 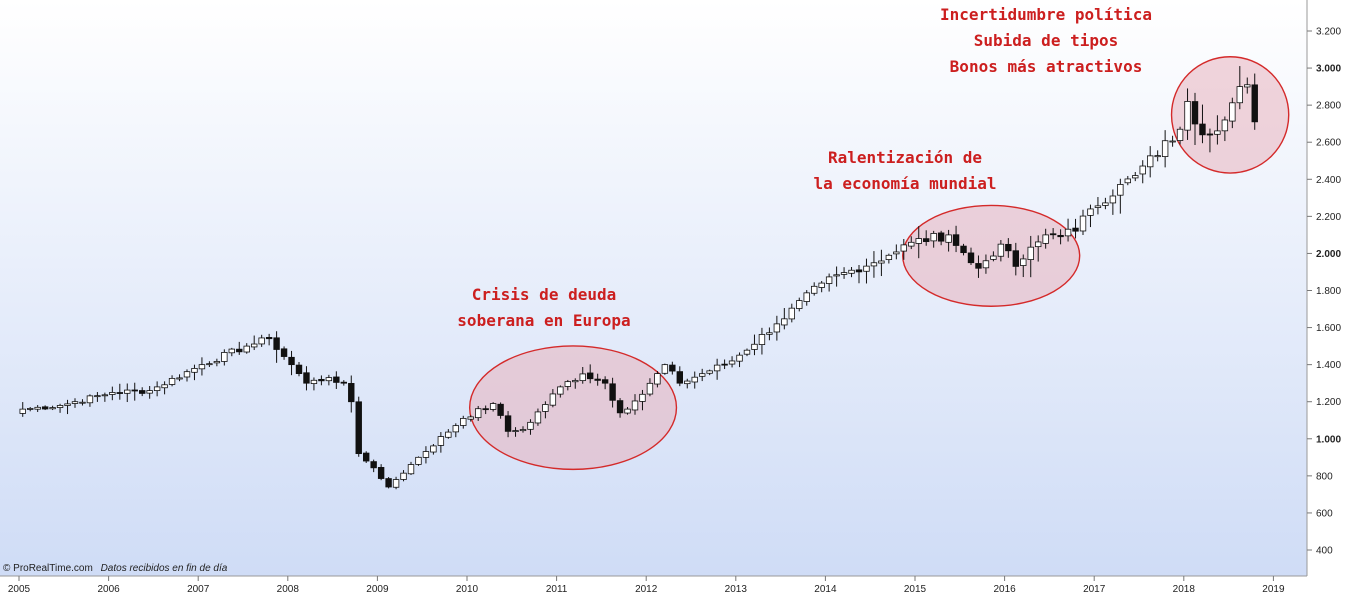 I want to click on annotation-line: Ralentización de, so click(x=905, y=157).